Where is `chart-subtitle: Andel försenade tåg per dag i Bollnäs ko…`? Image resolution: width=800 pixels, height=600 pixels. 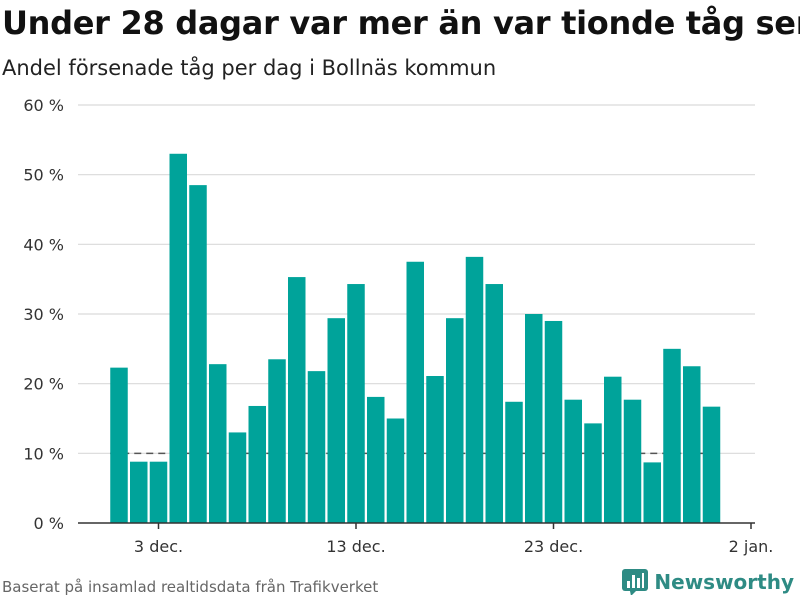
chart-subtitle: Andel försenade tåg per dag i Bollnäs ko… is located at coordinates (249, 68).